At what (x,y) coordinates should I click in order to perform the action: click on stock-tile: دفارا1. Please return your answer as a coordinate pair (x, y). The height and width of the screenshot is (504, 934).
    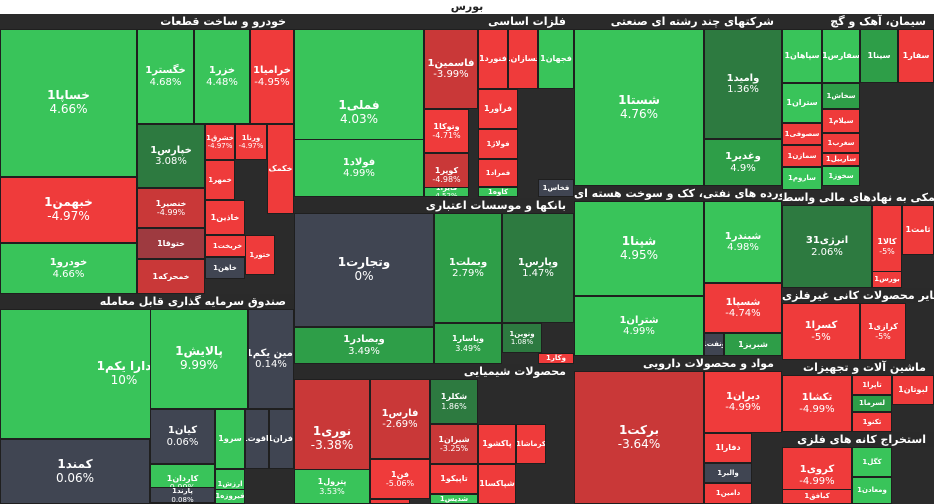
    Looking at the image, I should click on (728, 448).